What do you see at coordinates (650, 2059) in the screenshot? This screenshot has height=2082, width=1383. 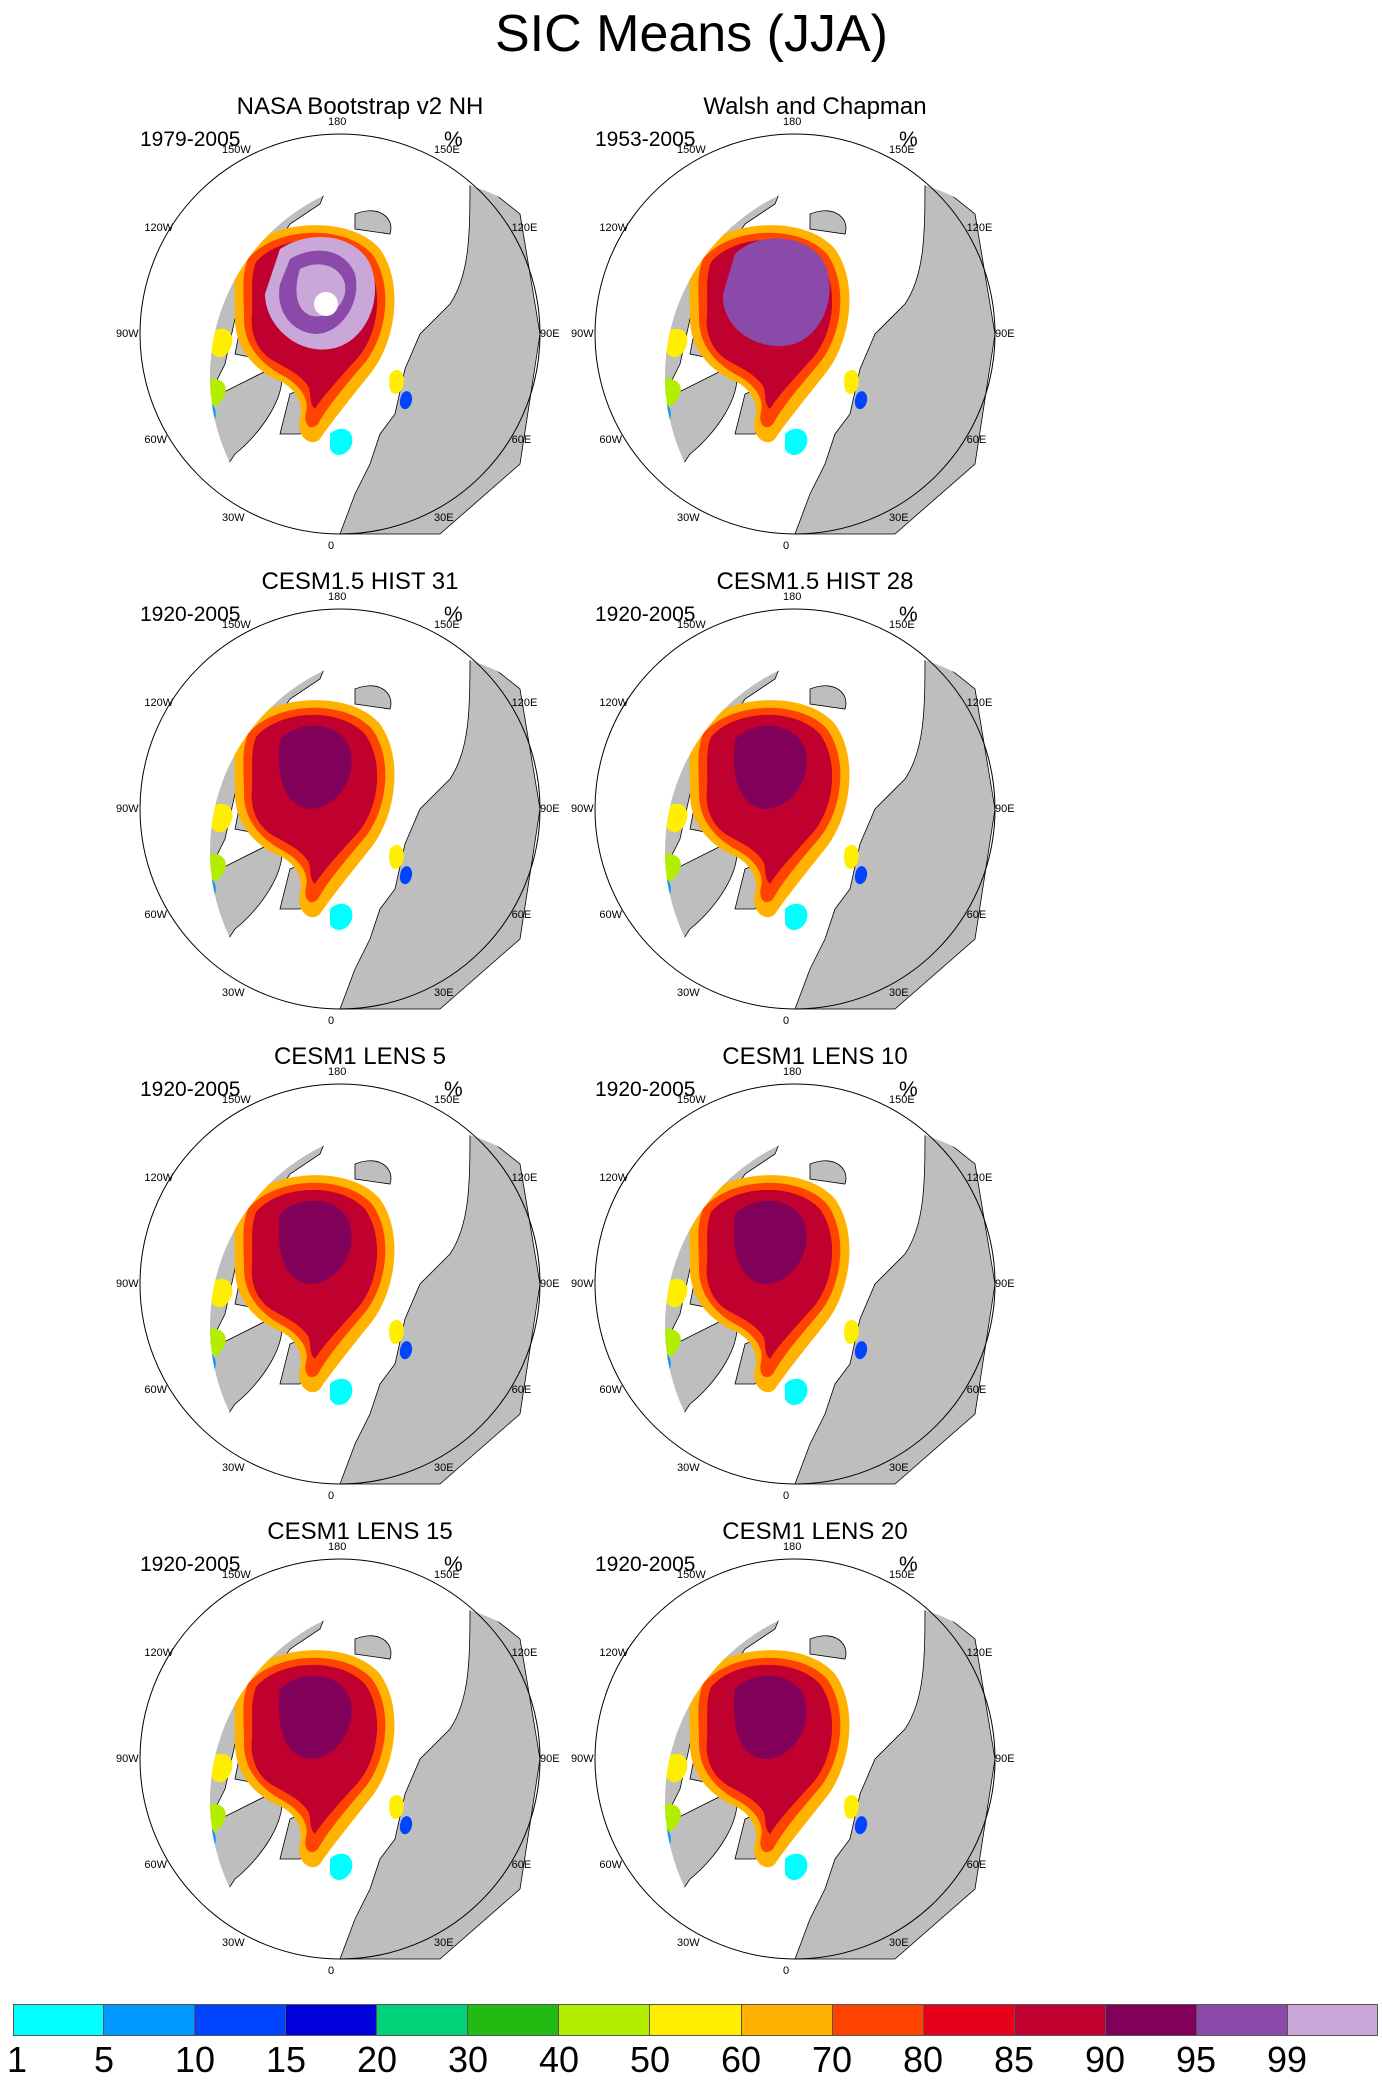 I see `colorbar-tick-label: 50` at bounding box center [650, 2059].